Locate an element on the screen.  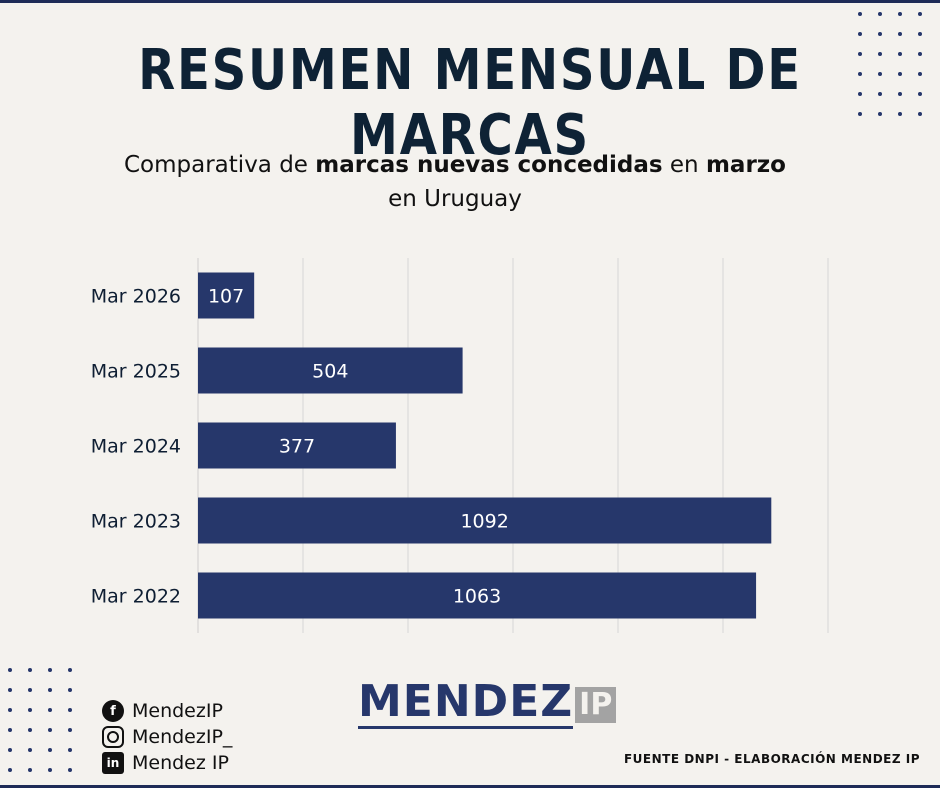
data-label: 1063 is located at coordinates (477, 597).